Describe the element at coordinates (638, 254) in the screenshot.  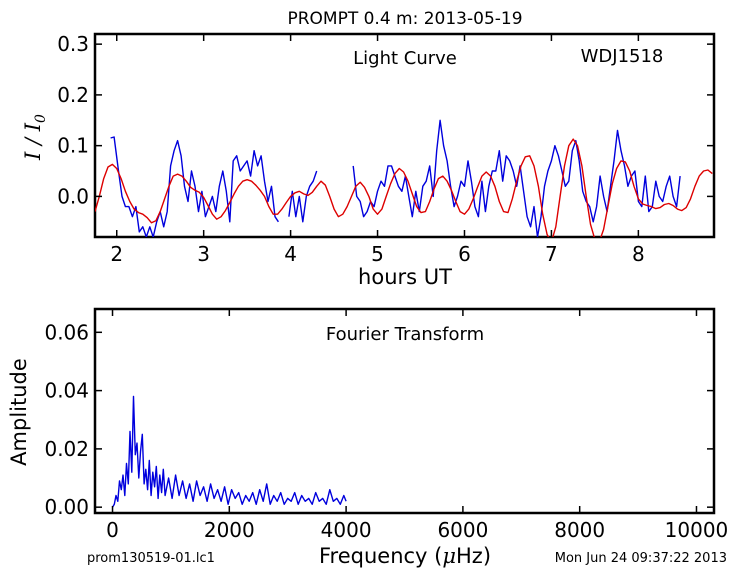
I see `light-curve-xtick-label-6: 8` at that location.